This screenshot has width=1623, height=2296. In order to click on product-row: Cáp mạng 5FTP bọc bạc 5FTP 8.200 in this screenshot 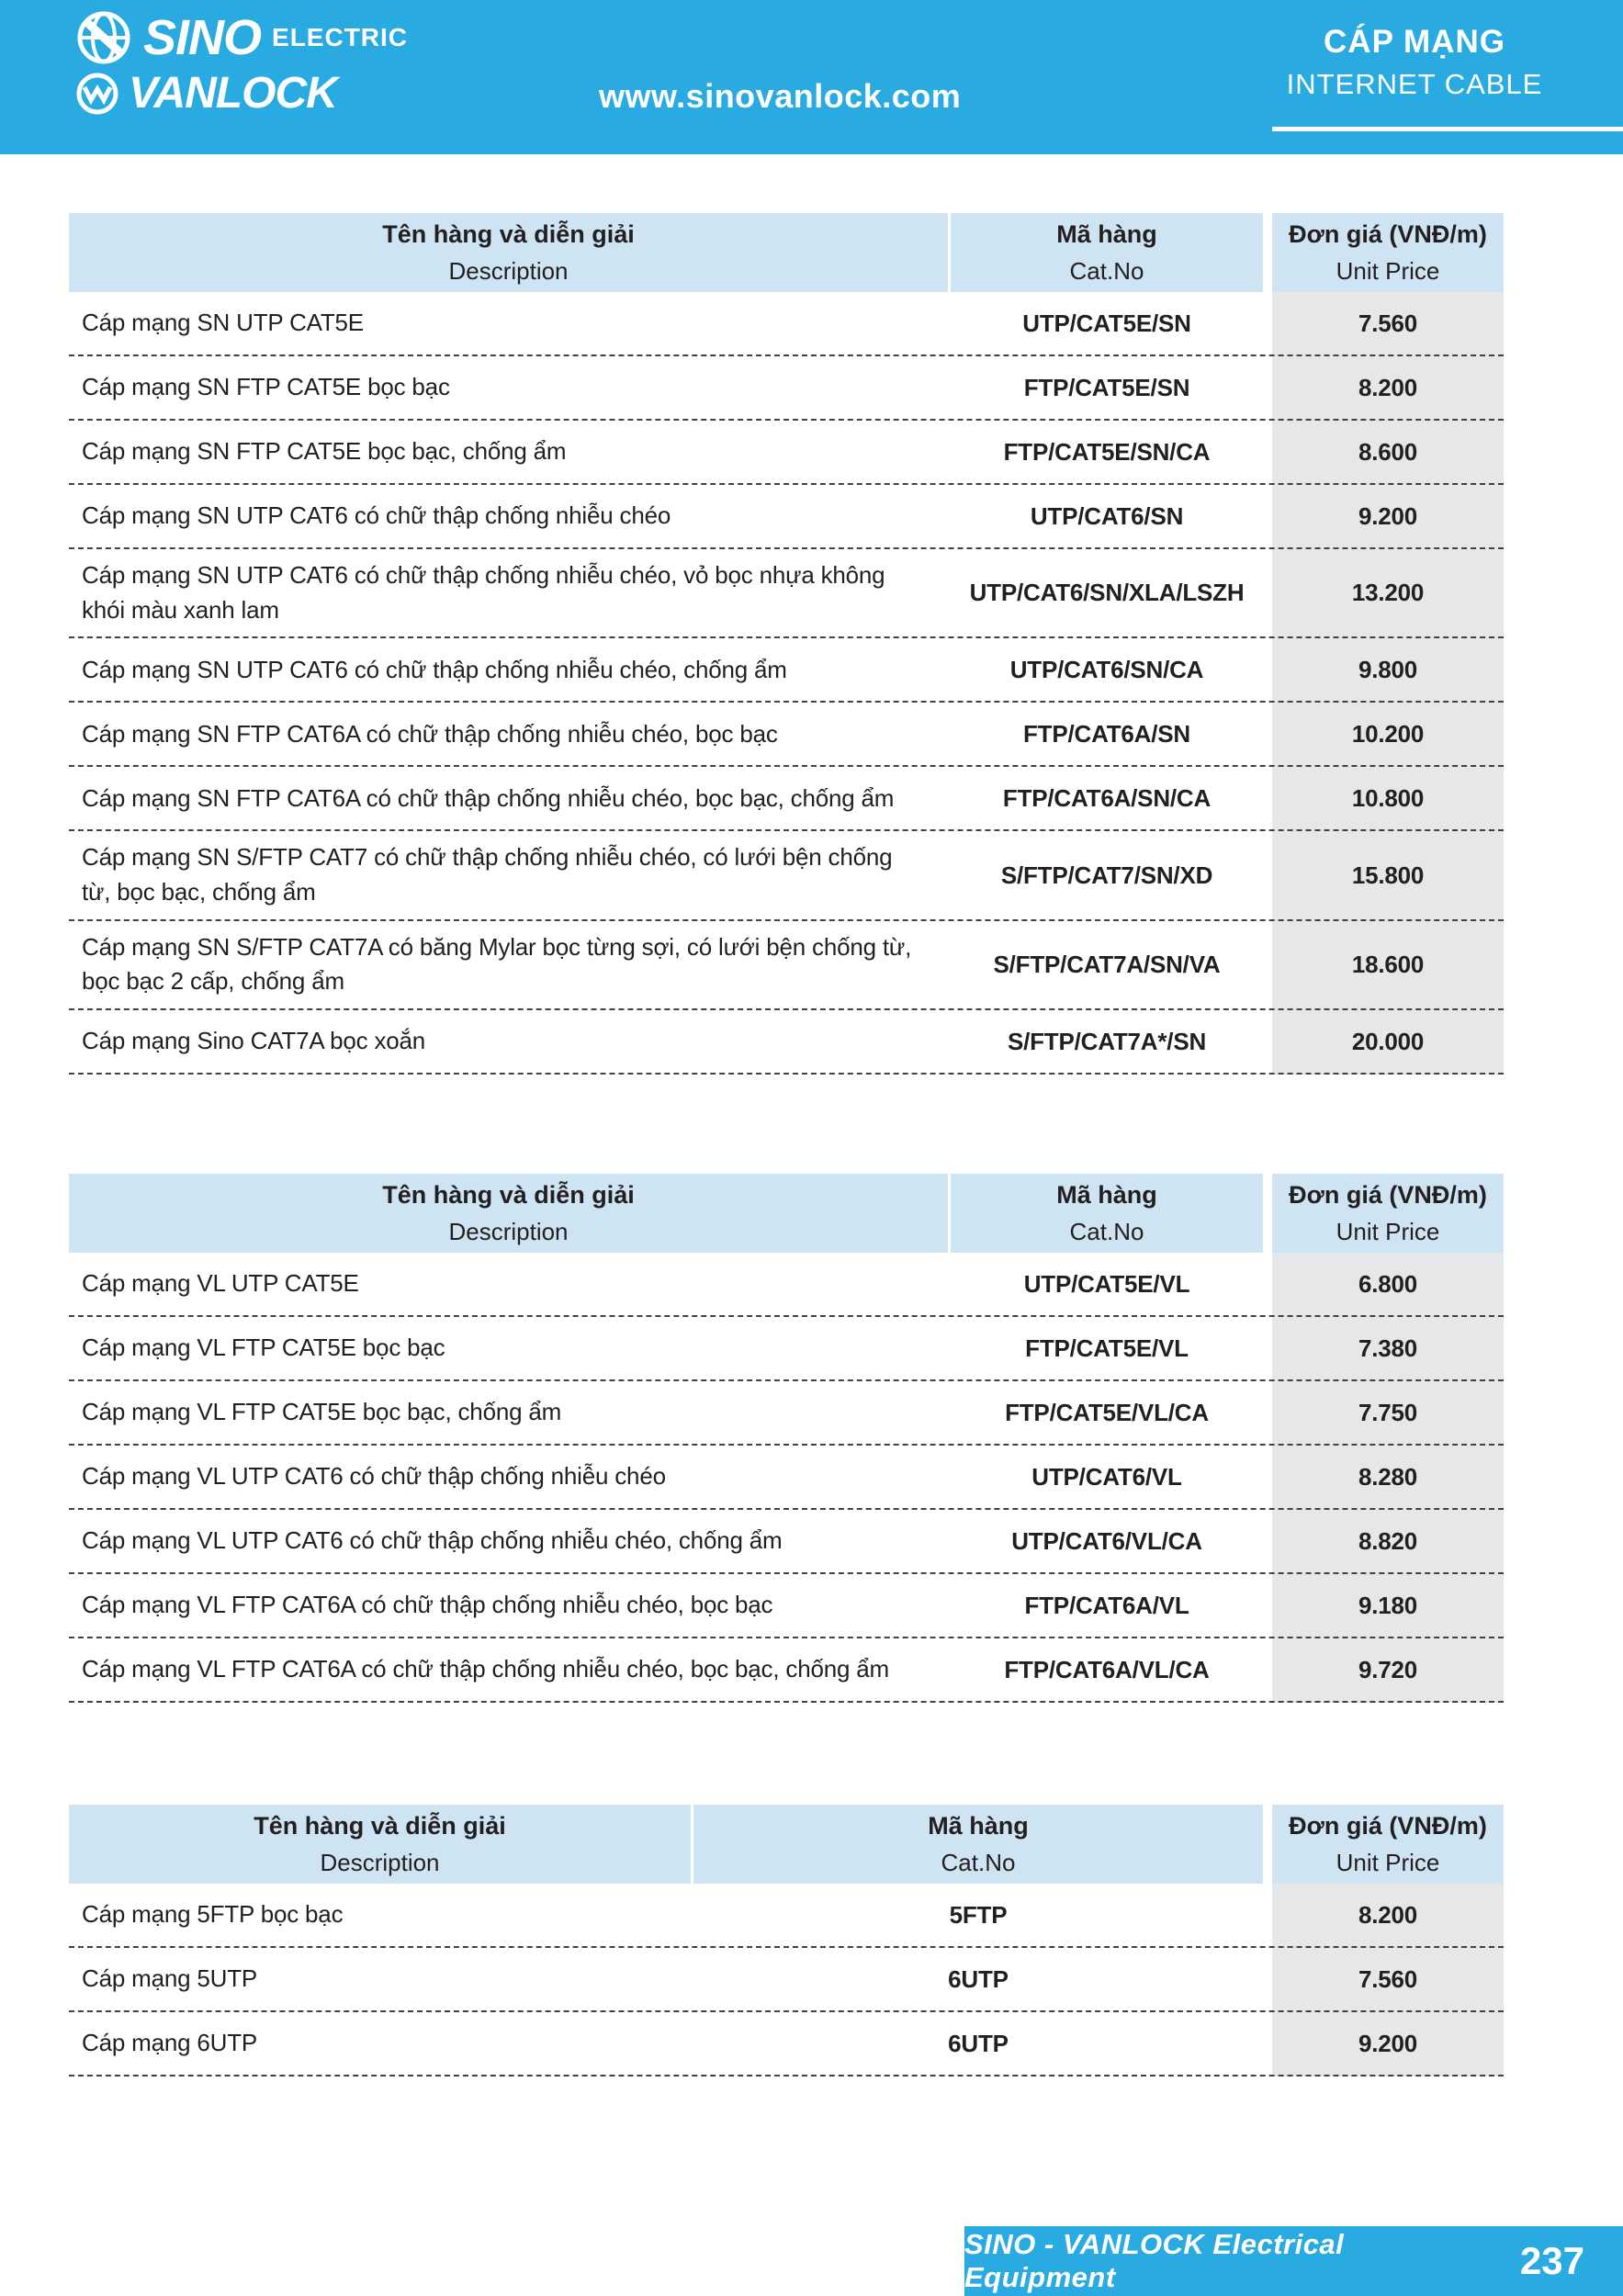, I will do `click(786, 1916)`.